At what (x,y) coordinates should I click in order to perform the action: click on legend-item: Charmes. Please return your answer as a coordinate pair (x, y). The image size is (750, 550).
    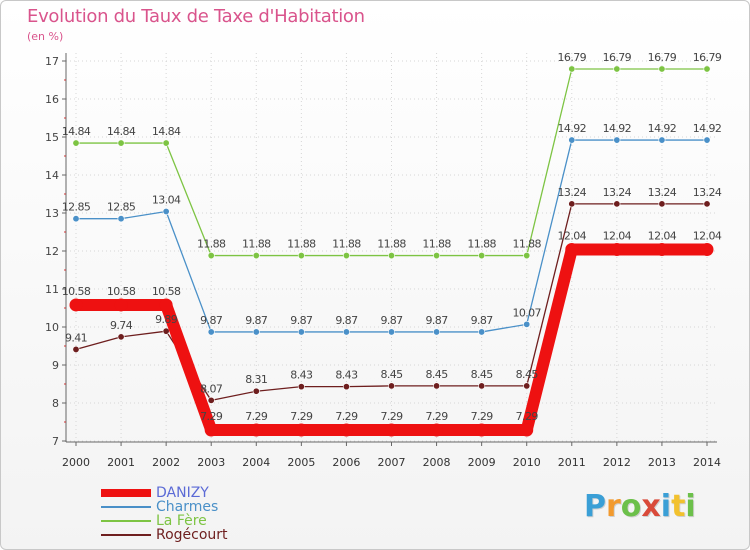
    Looking at the image, I should click on (201, 507).